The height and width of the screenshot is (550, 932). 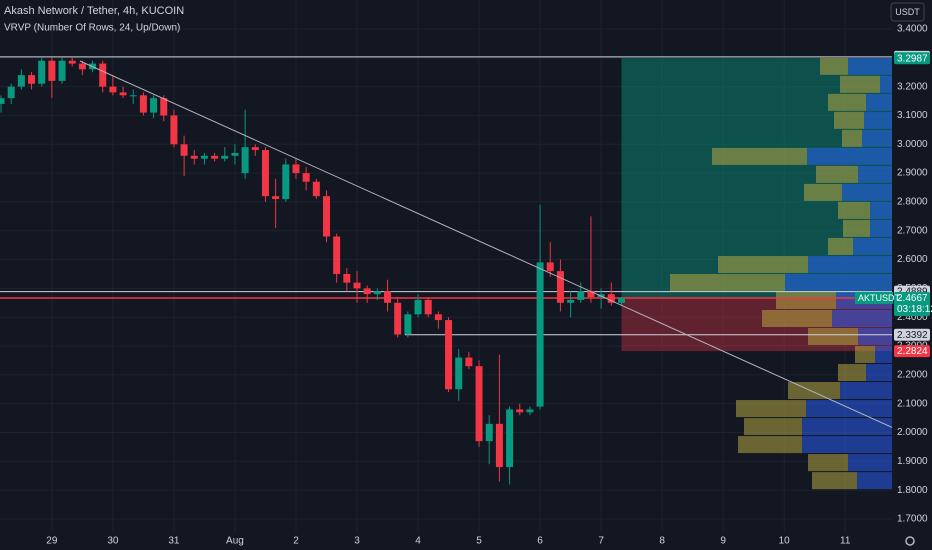 I want to click on x-tick-label: 4, so click(x=418, y=541).